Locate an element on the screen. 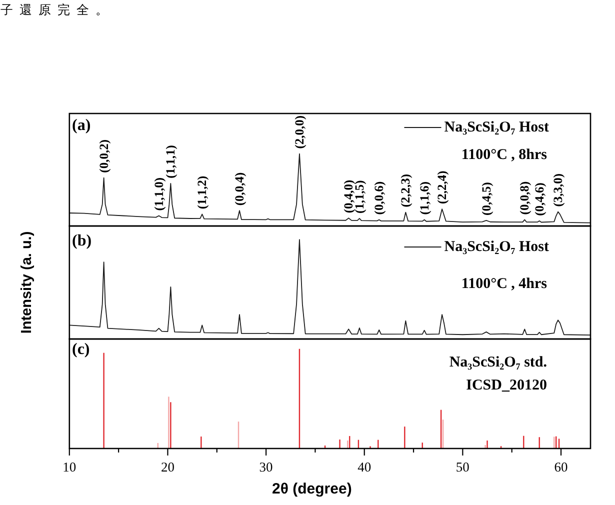  y-axis-title: Intensity (a. u.) is located at coordinates (27, 282).